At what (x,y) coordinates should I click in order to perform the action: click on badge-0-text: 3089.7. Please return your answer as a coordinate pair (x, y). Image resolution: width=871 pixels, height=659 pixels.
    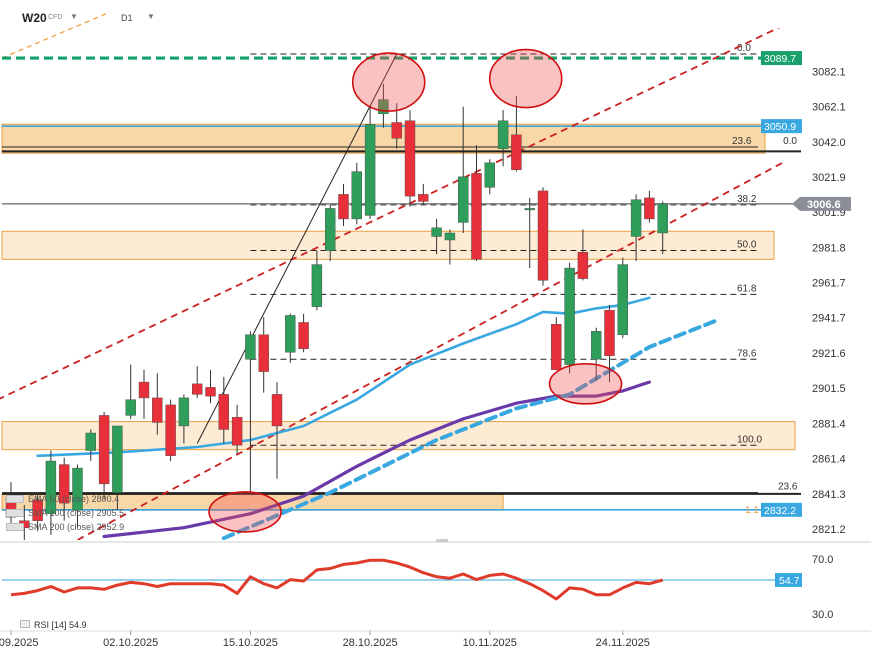
    Looking at the image, I should click on (780, 59).